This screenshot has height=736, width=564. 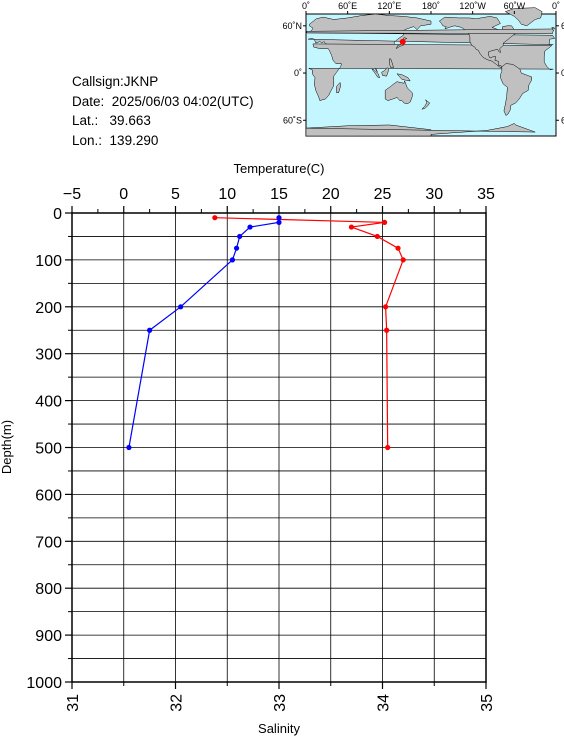 I want to click on lat-label: Lat.:, so click(x=85, y=120).